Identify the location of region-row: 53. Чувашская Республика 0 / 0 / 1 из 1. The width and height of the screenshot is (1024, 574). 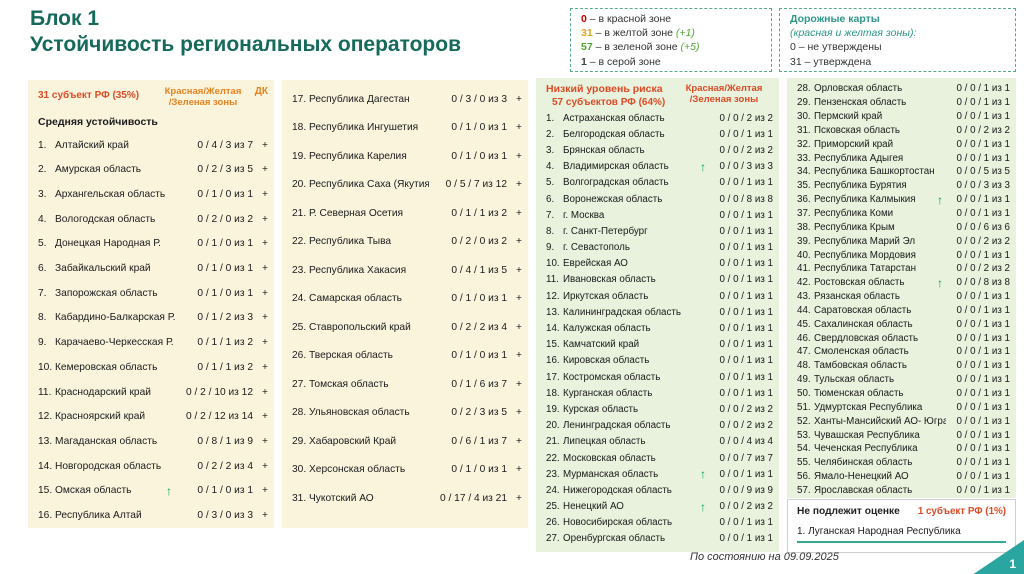
(903, 435).